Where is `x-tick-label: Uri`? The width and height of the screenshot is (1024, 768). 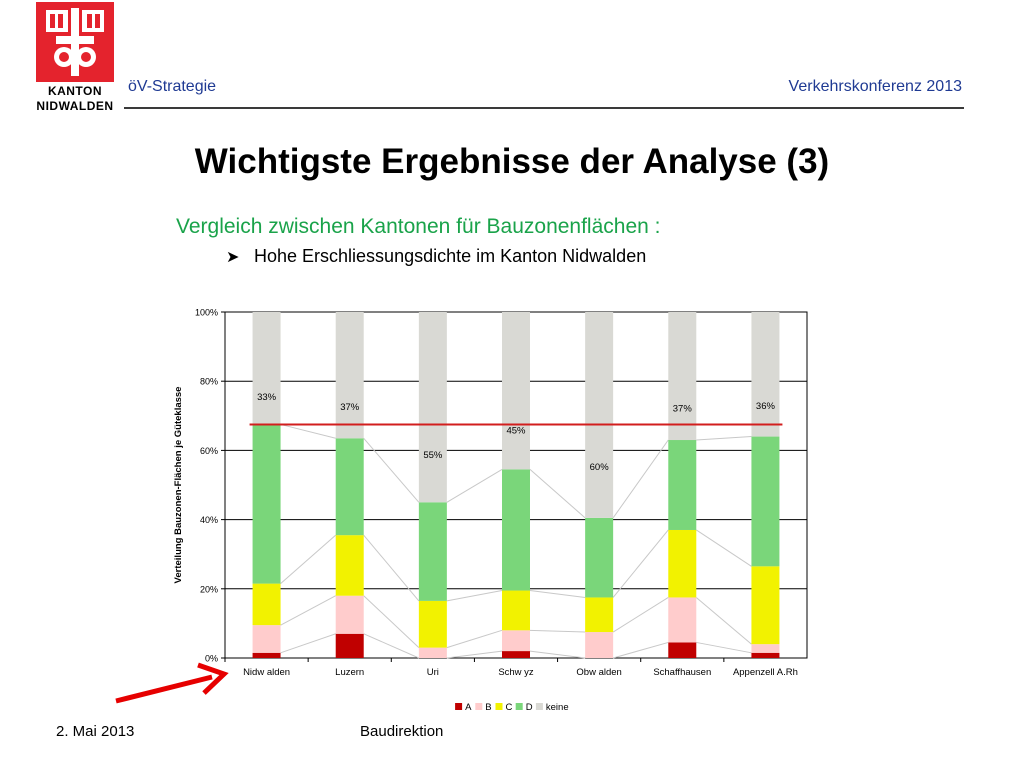 x-tick-label: Uri is located at coordinates (433, 672).